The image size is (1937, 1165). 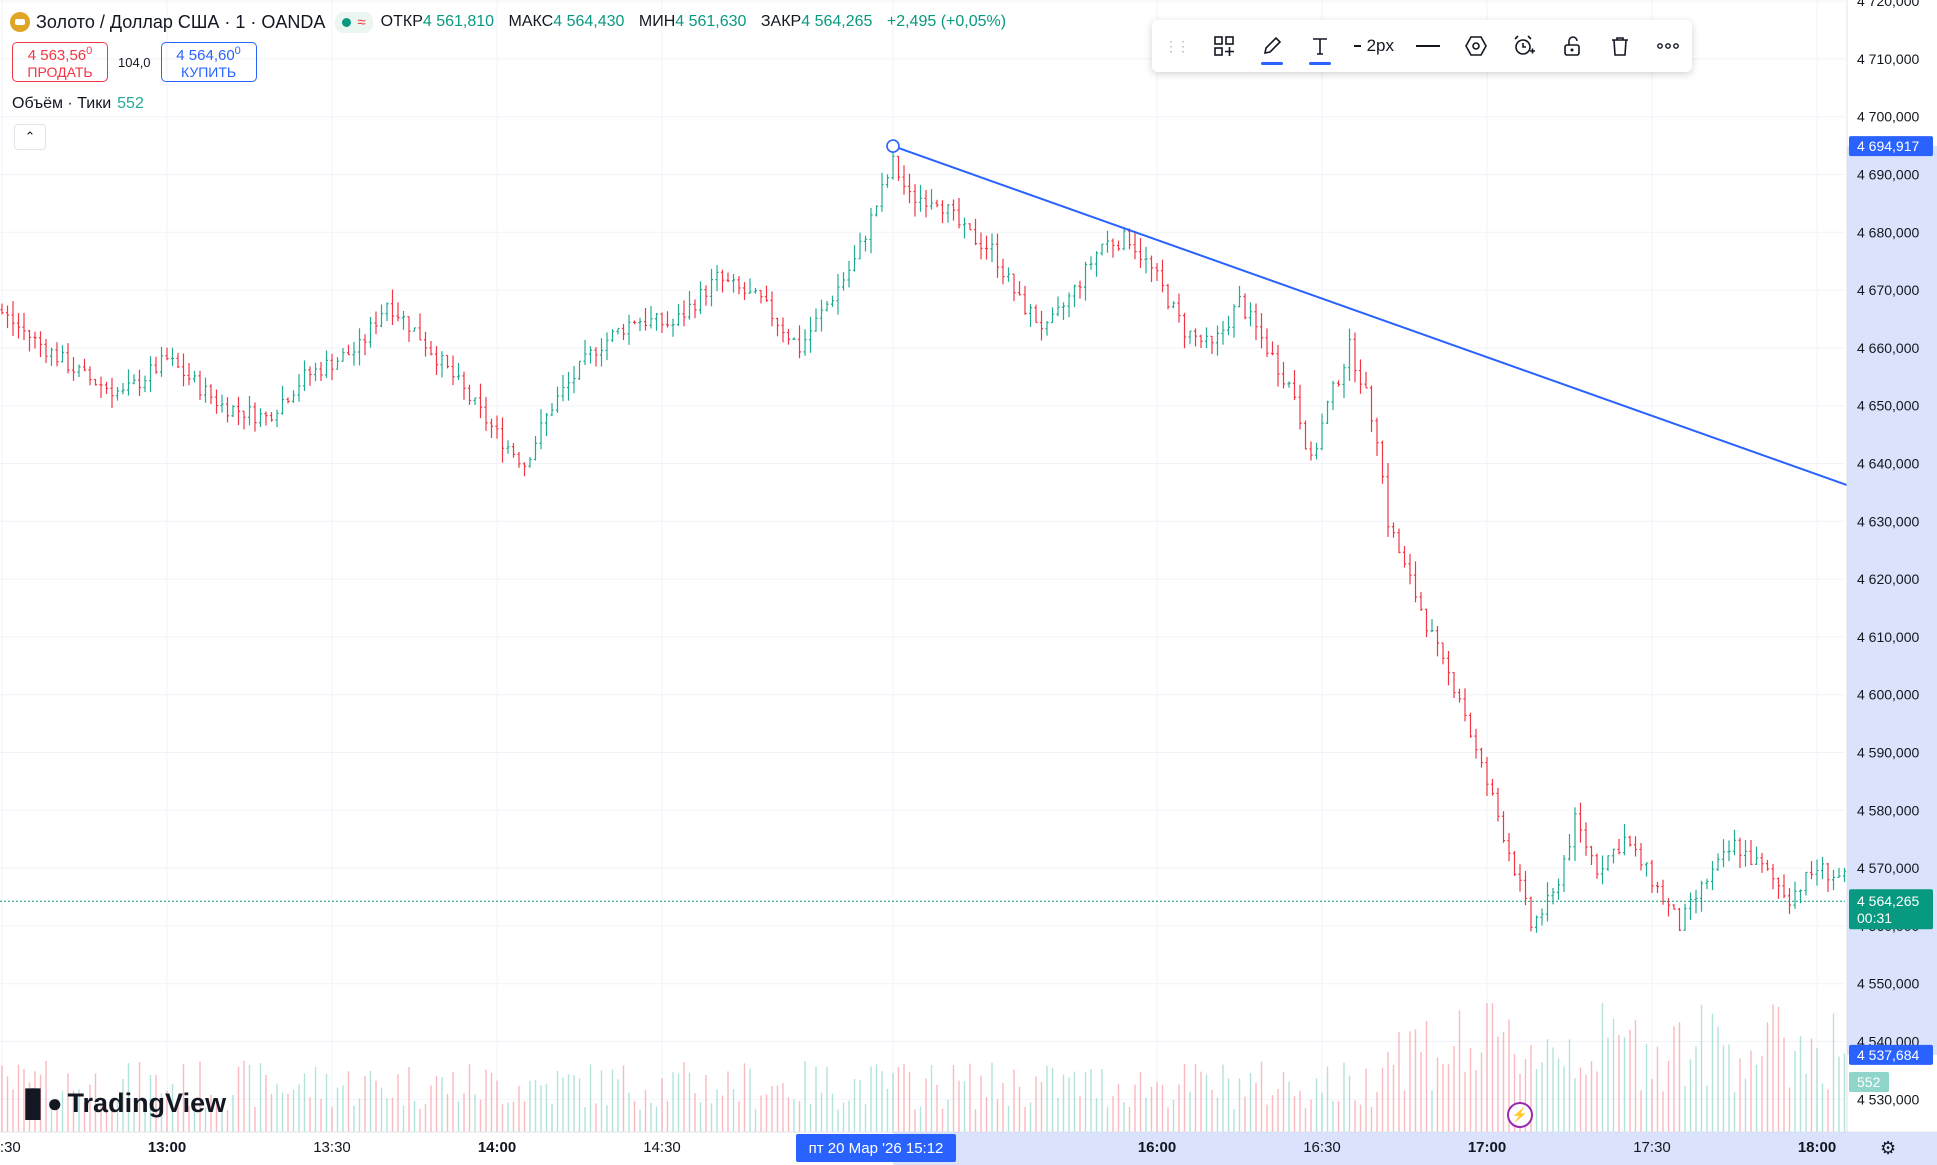 I want to click on close-label: ЗАКР, so click(x=781, y=21).